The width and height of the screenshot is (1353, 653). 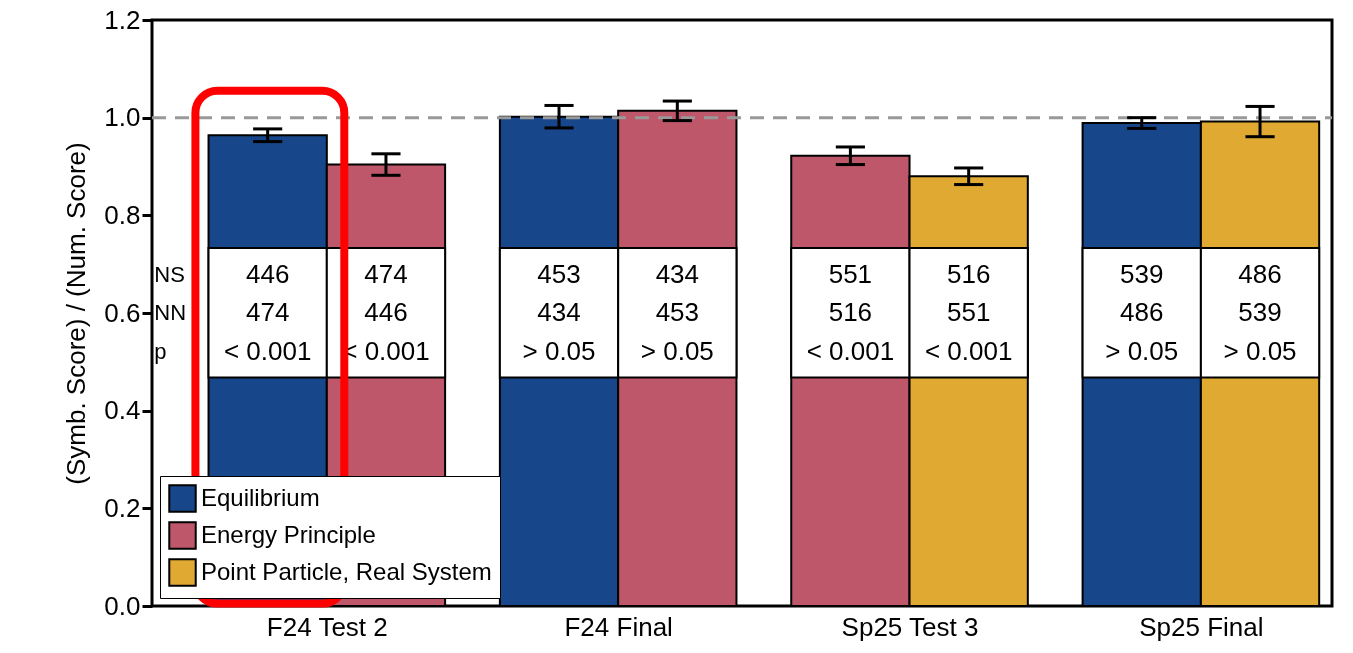 What do you see at coordinates (346, 571) in the screenshot?
I see `legend-label: Point Particle, Real System` at bounding box center [346, 571].